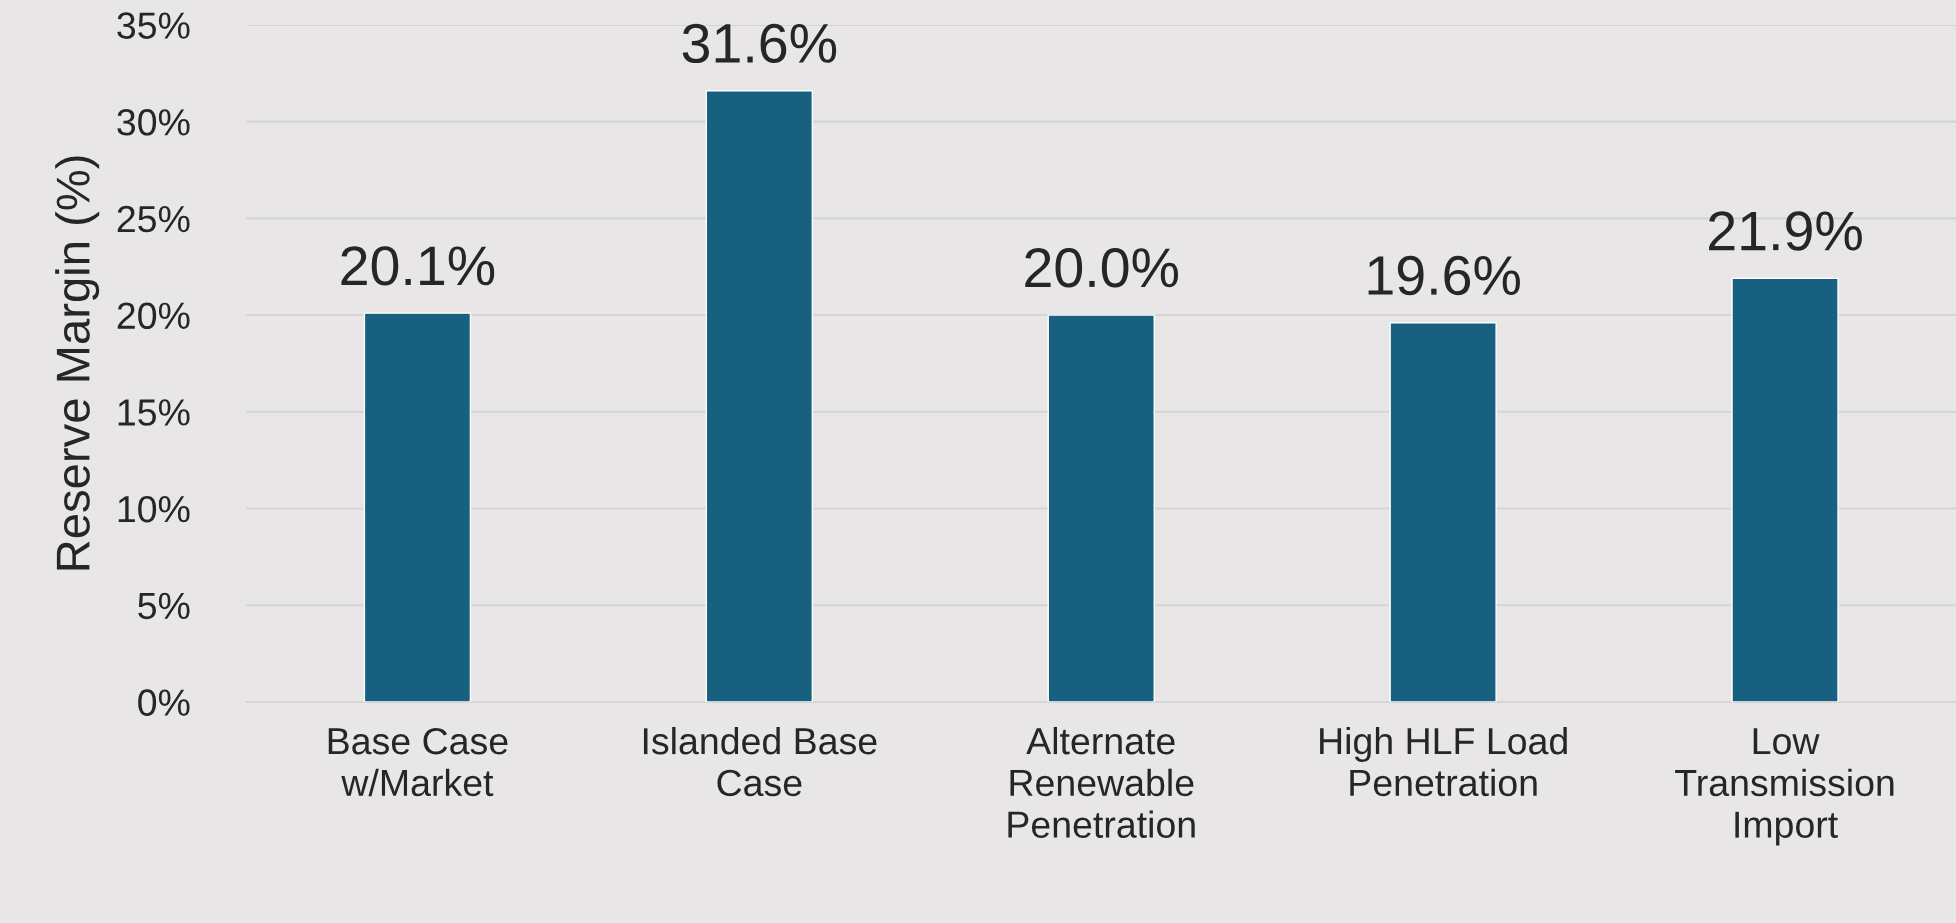  I want to click on x-tick-label: High HLF Load Penetration, so click(1443, 761).